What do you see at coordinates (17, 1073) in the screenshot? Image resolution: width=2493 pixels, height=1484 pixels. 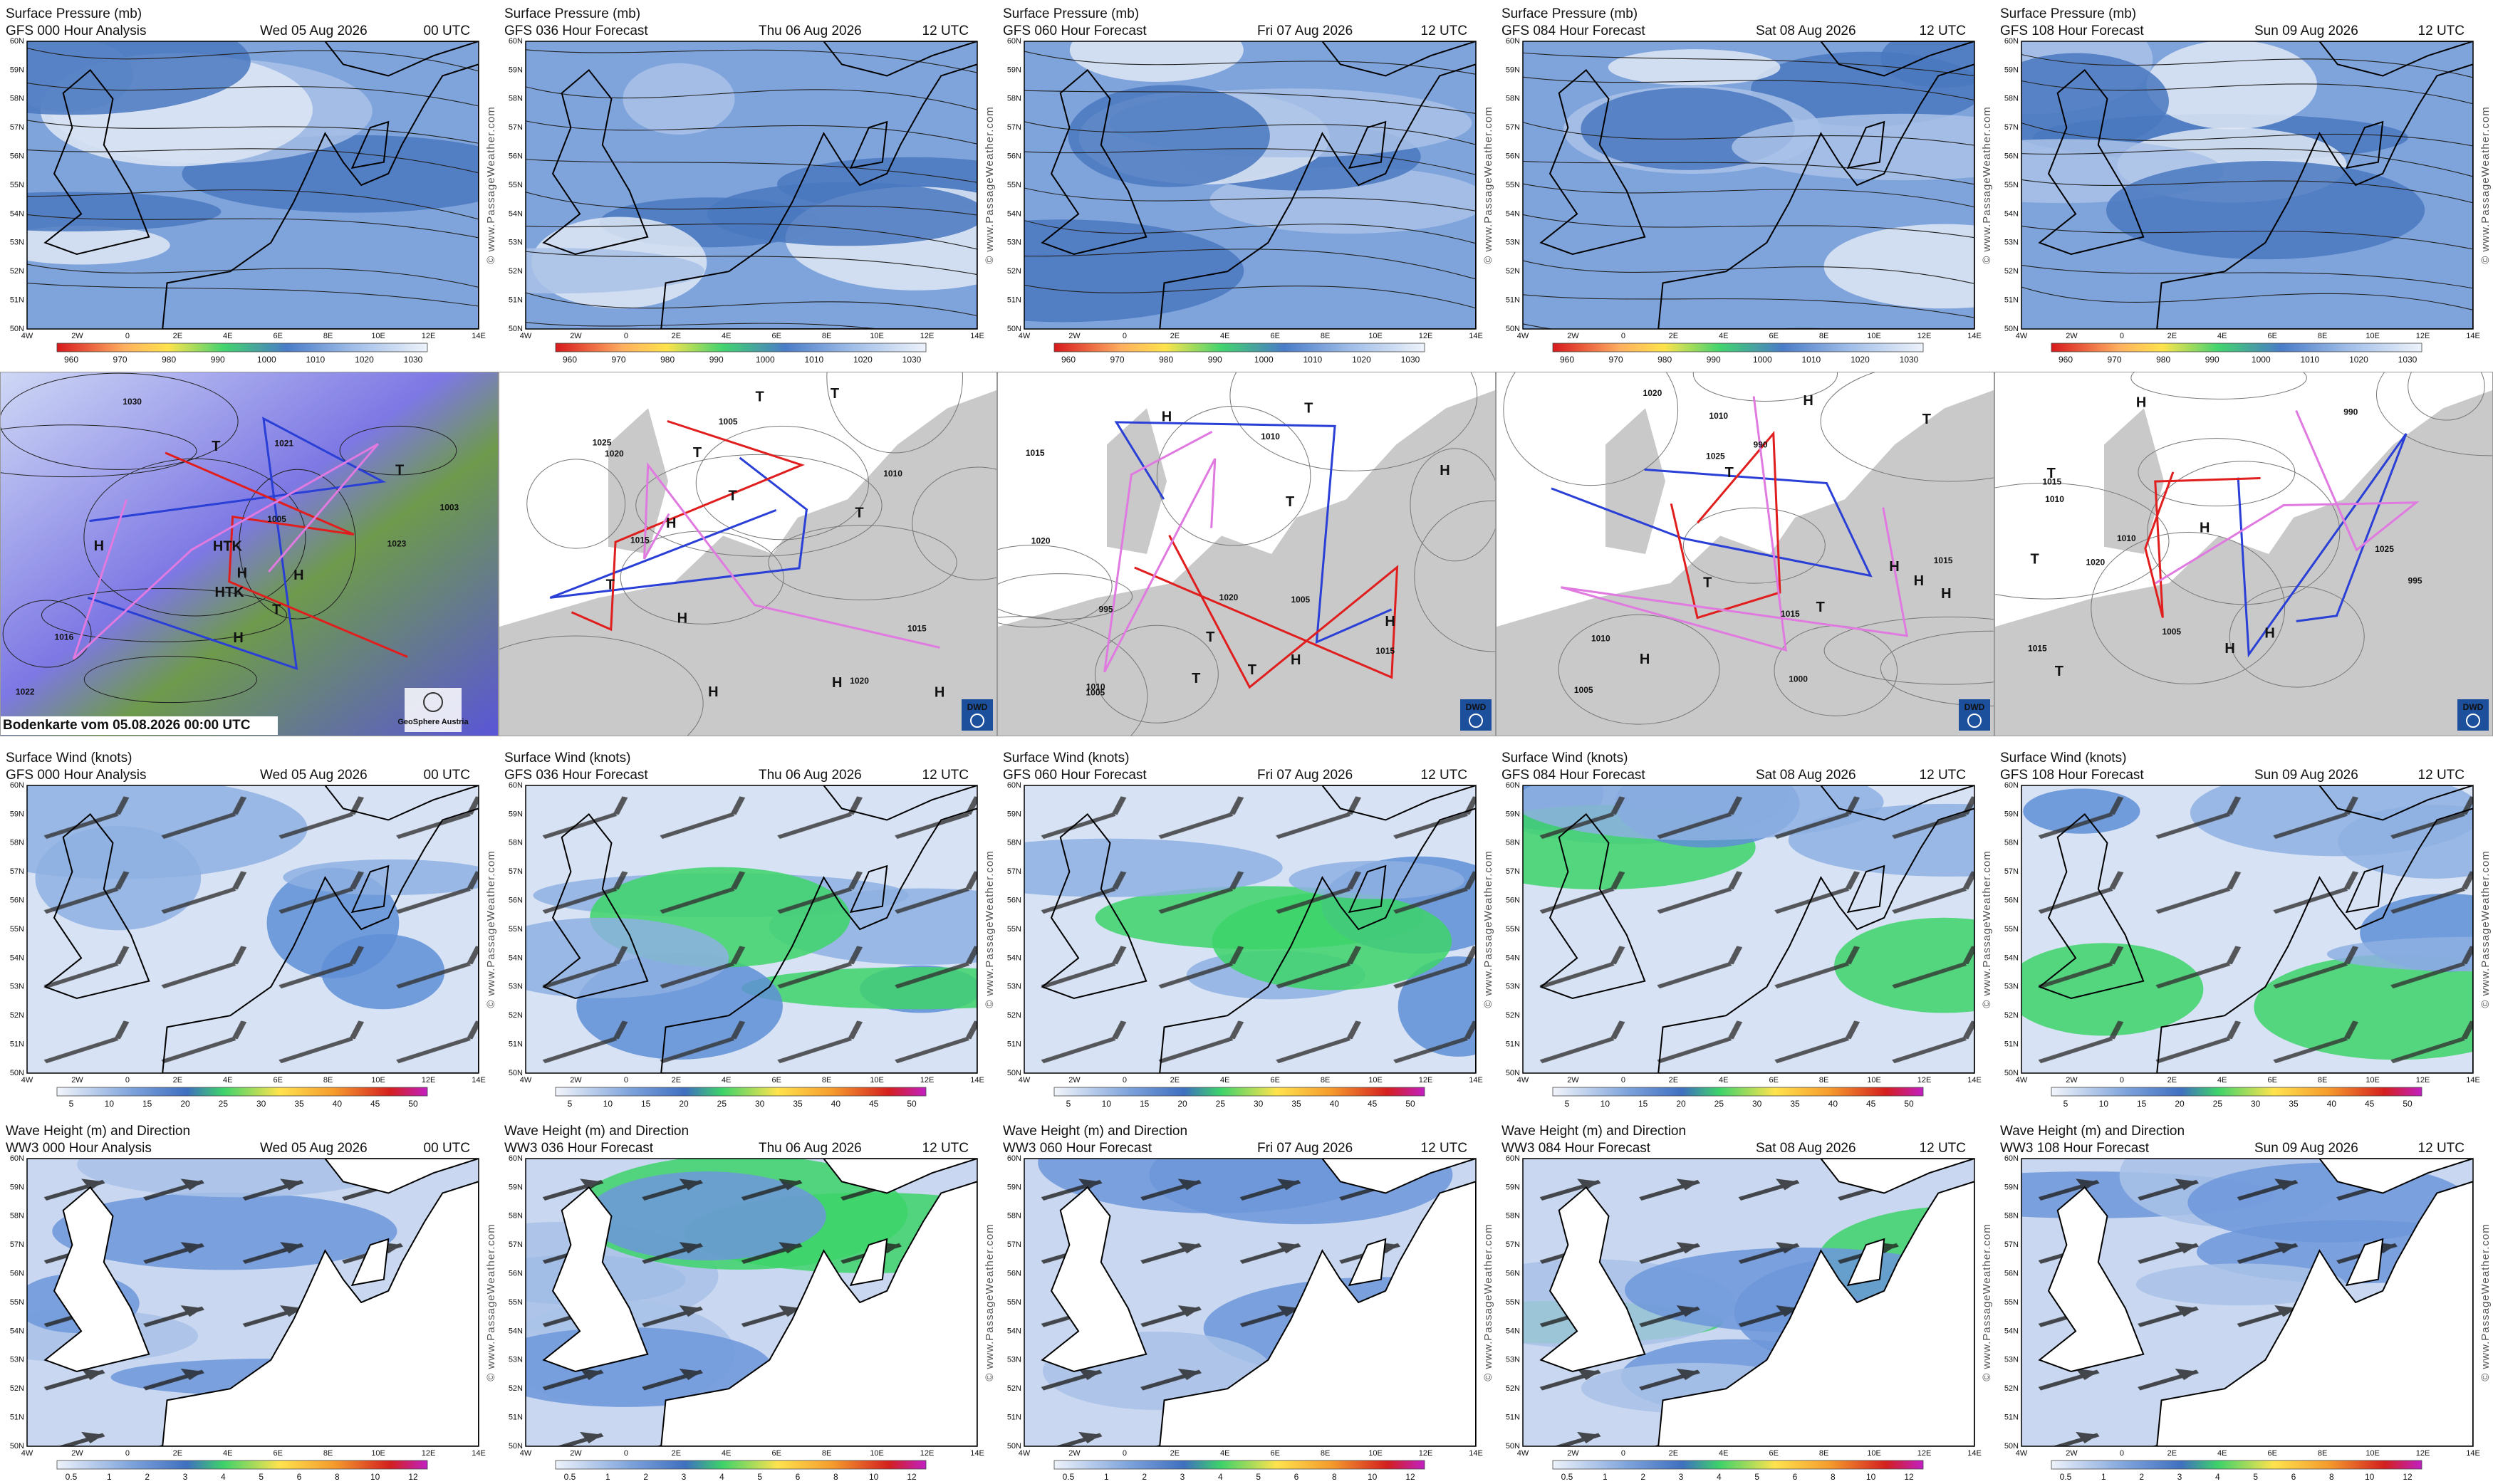 I see `lat-label: 50N` at bounding box center [17, 1073].